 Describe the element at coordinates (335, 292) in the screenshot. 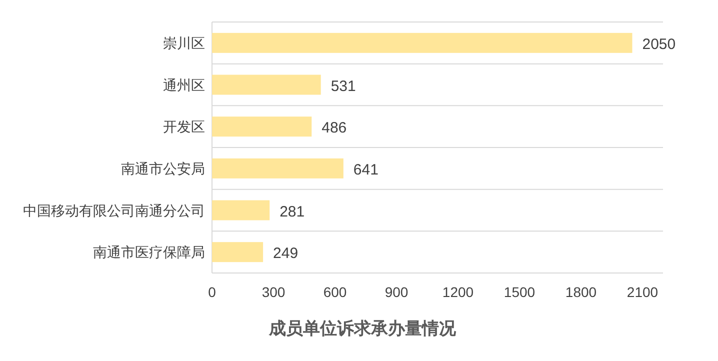

I see `x-tick-label: 600` at that location.